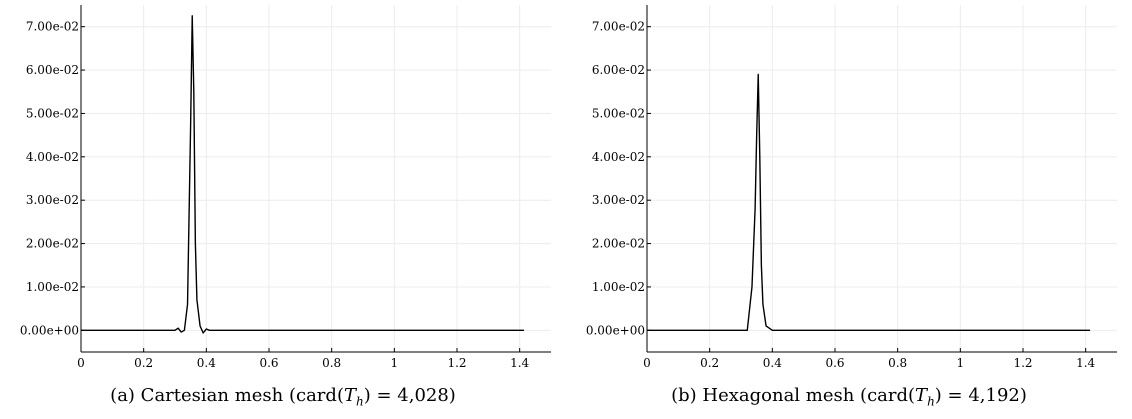  I want to click on chart-caption-b: (b) Hexagonal mesh (card(Th) = 4,192), so click(849, 397).